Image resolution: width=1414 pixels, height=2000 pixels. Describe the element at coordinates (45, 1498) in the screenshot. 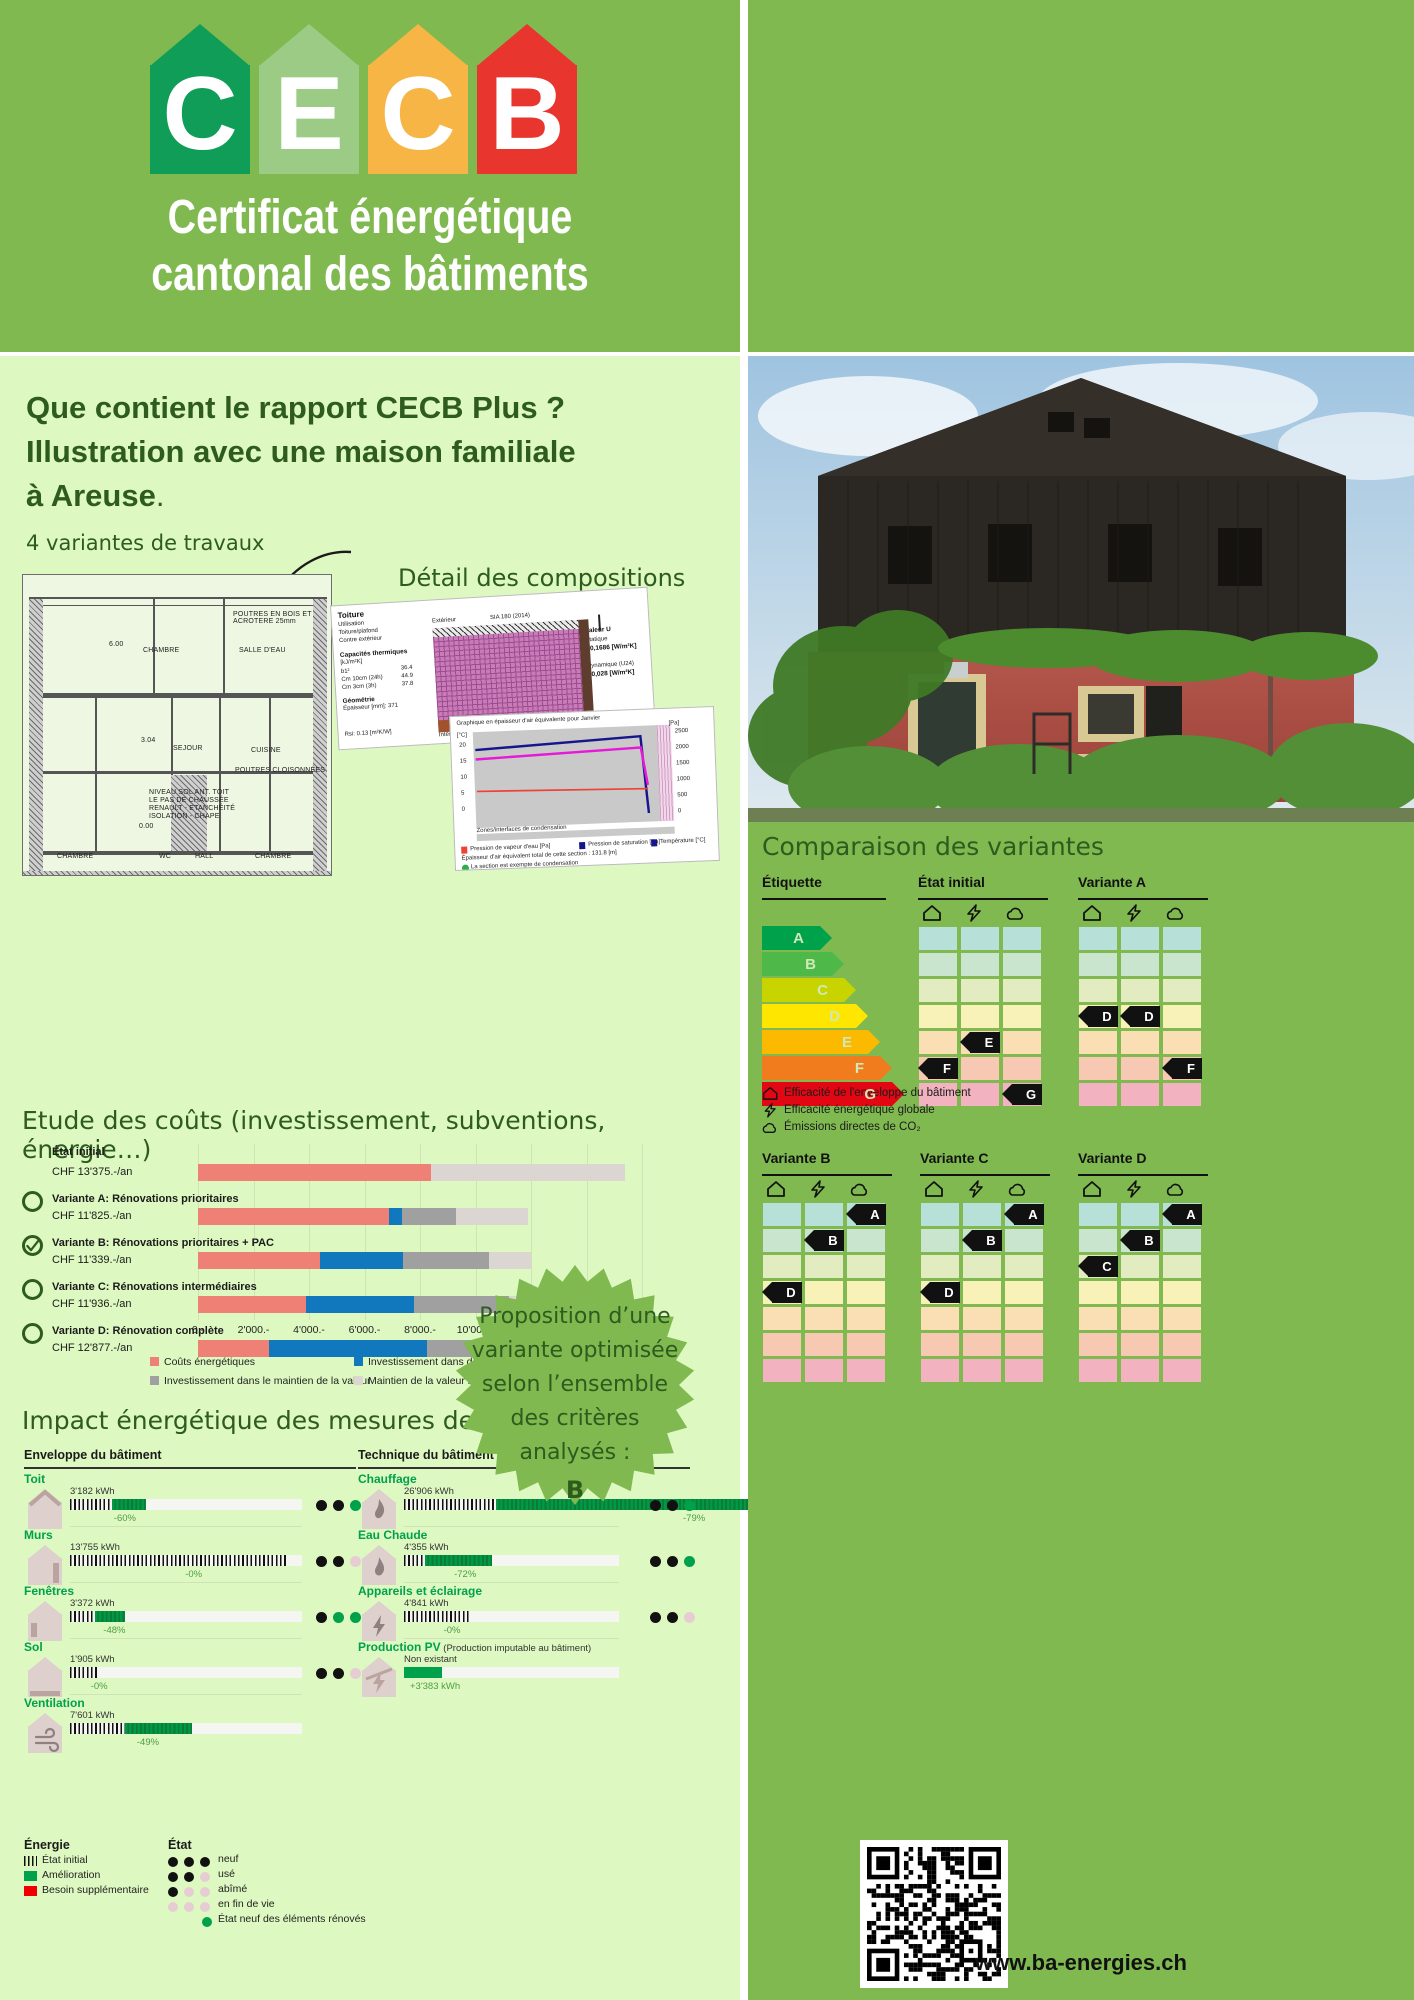

I see `roof-icon-glyph` at that location.